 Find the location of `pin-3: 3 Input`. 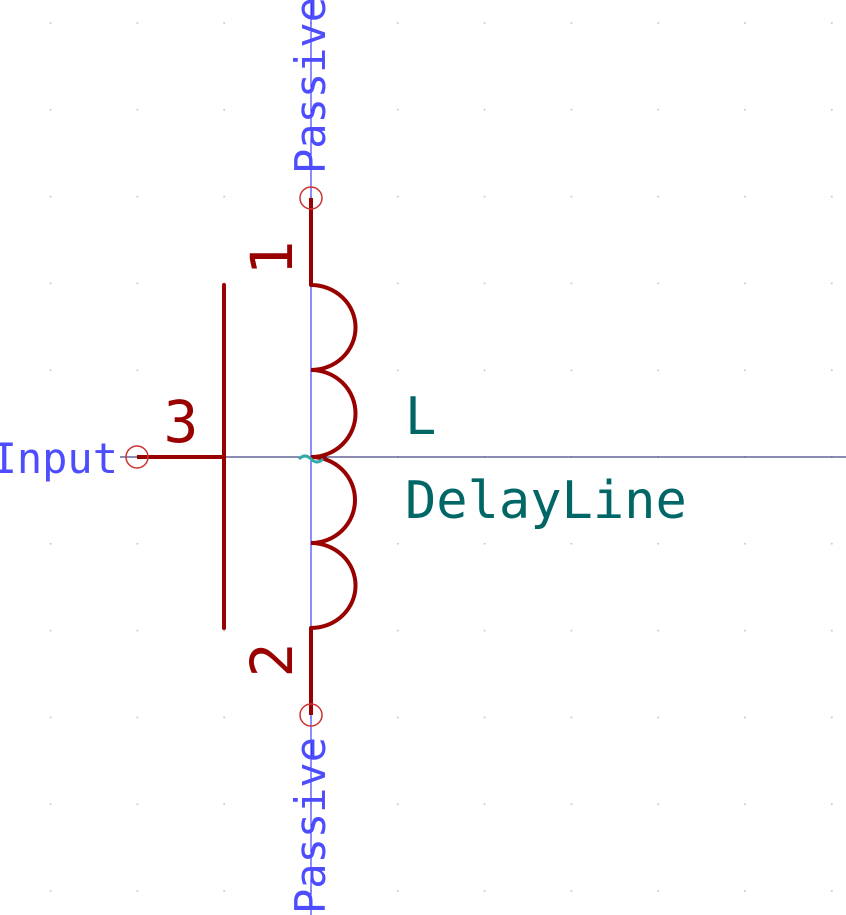

pin-3: 3 Input is located at coordinates (112, 435).